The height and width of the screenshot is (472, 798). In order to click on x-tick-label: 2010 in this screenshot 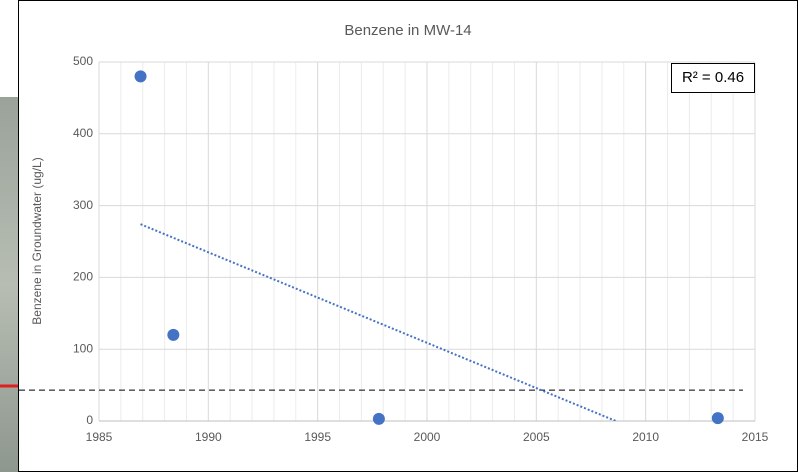, I will do `click(645, 437)`.